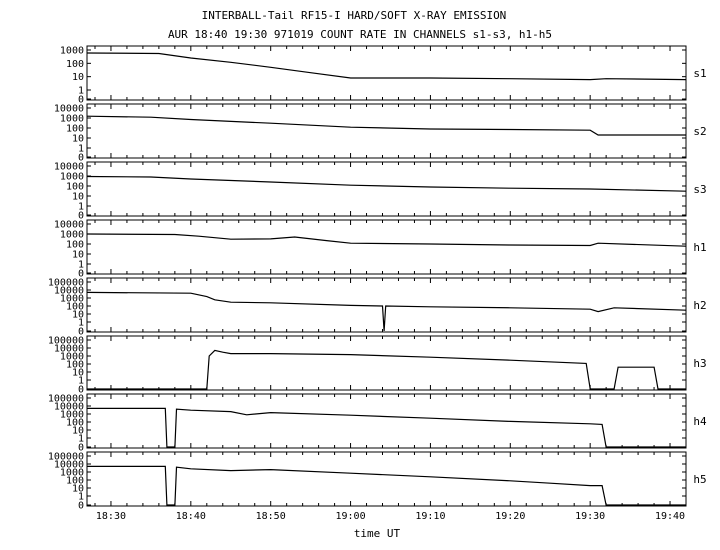 The width and height of the screenshot is (720, 550). I want to click on x-axis-label: time UT, so click(377, 533).